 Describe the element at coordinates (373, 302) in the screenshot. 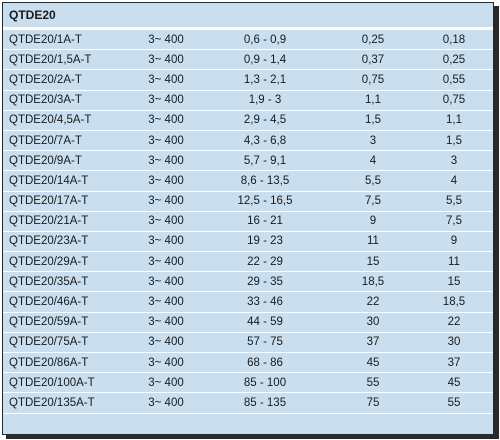

I see `power-cell: 22` at that location.